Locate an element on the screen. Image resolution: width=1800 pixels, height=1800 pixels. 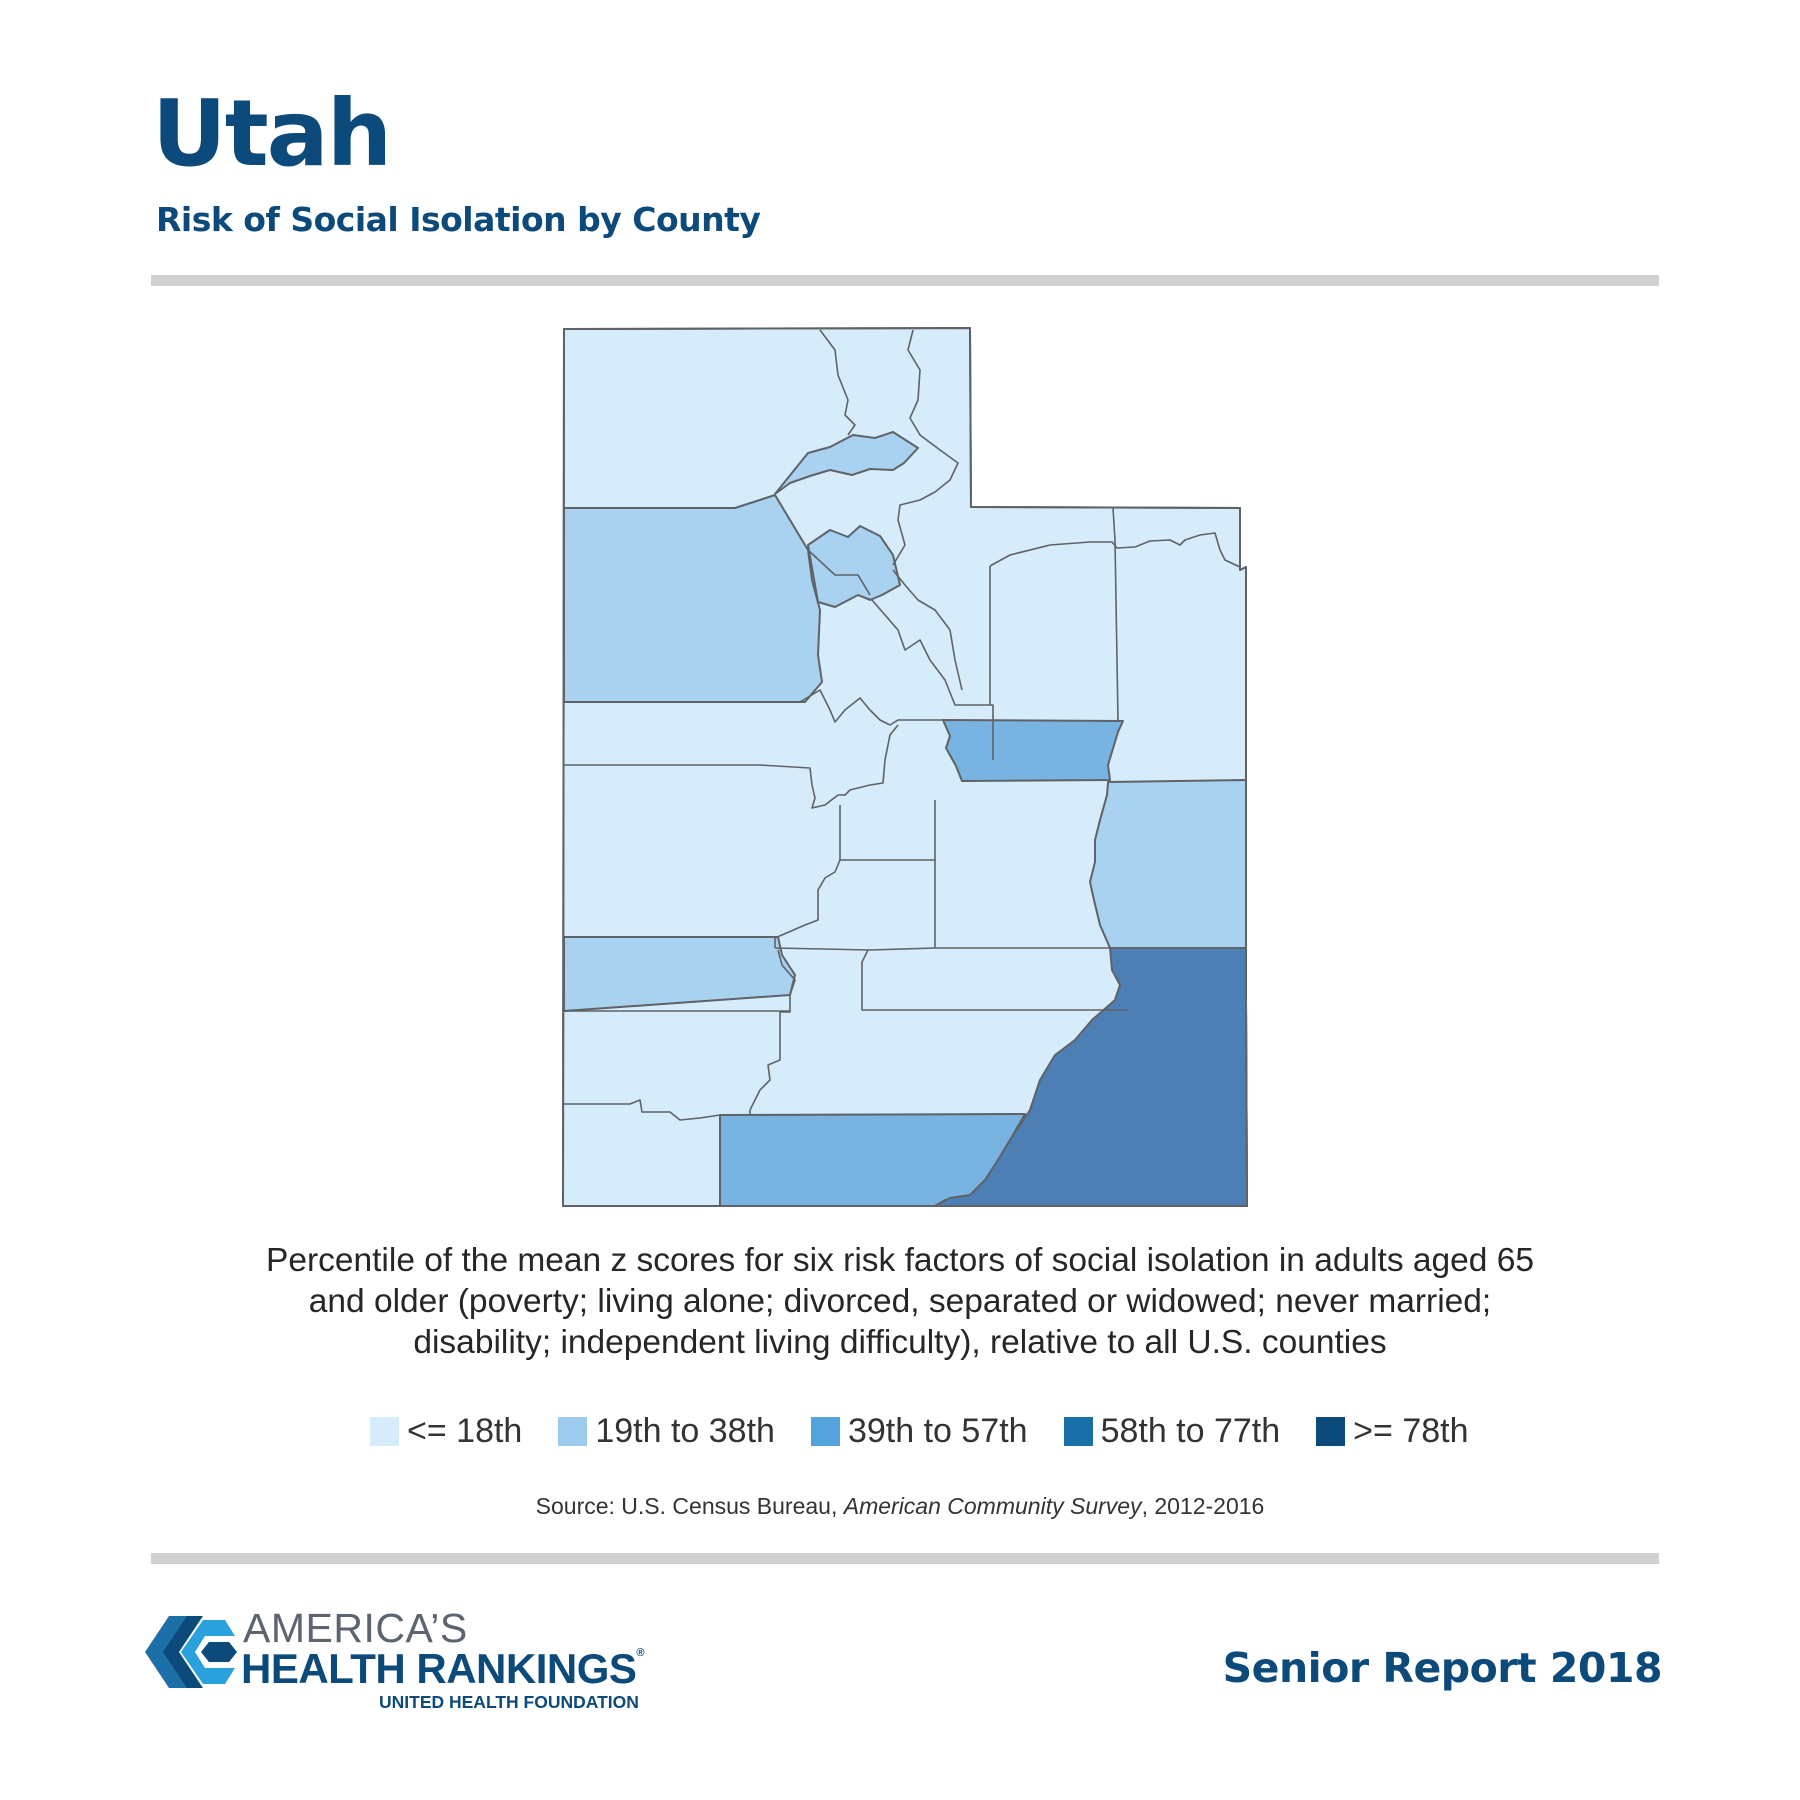
source-suffix: , 2012-2016 is located at coordinates (1203, 1506).